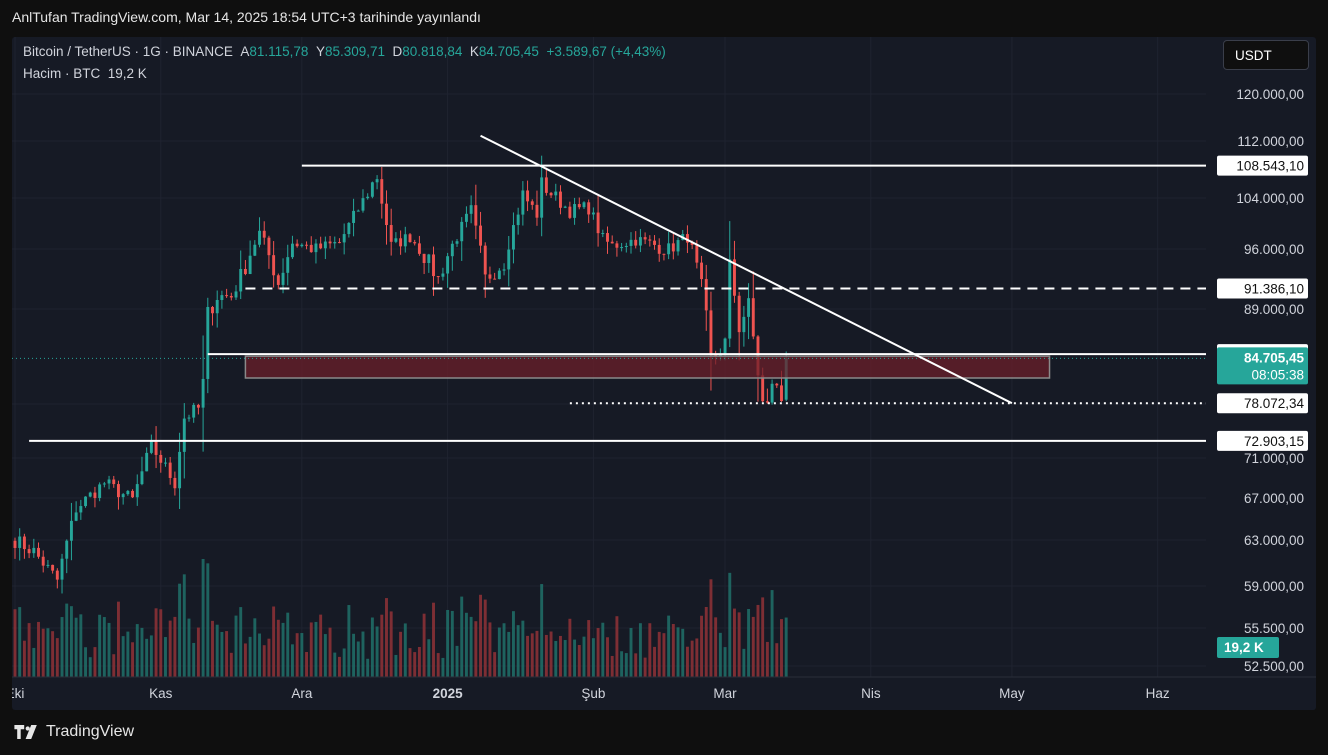  I want to click on support-zone-rect, so click(647, 367).